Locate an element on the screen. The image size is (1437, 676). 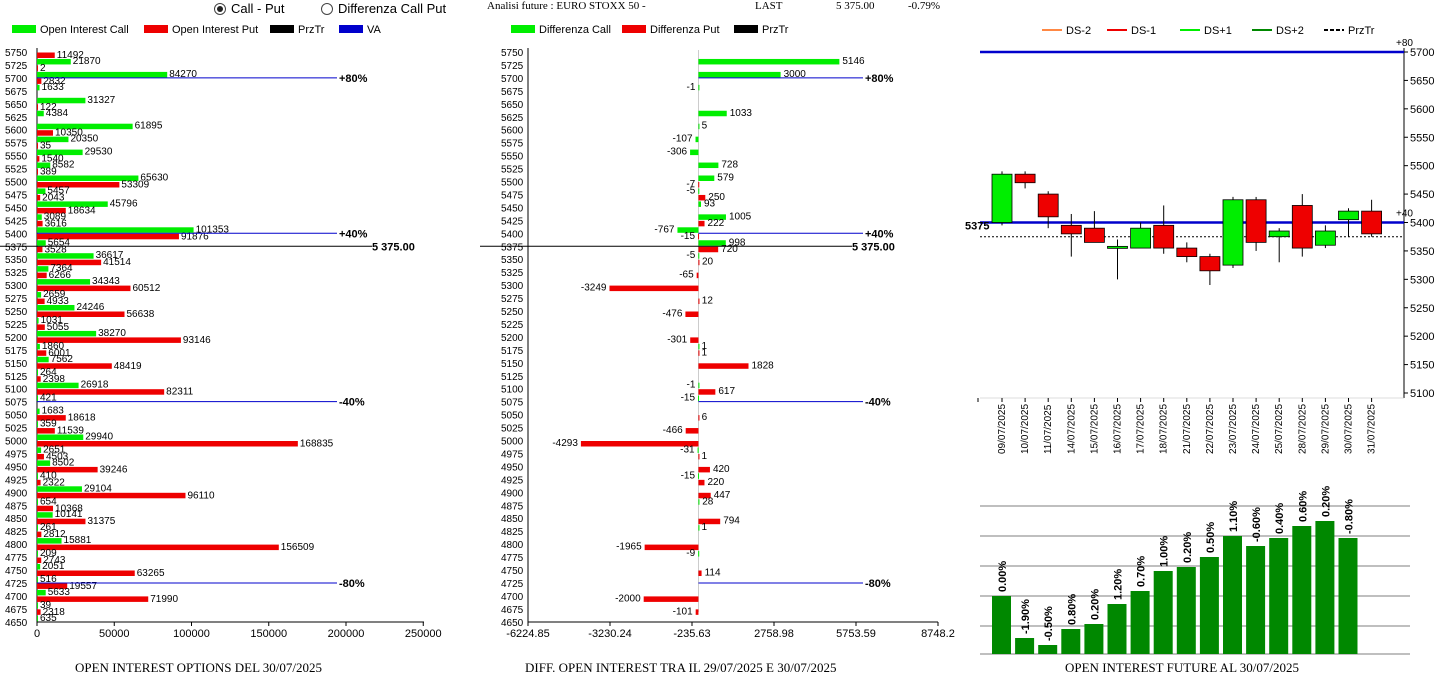
put-value-label: 11539 is located at coordinates (71, 431).